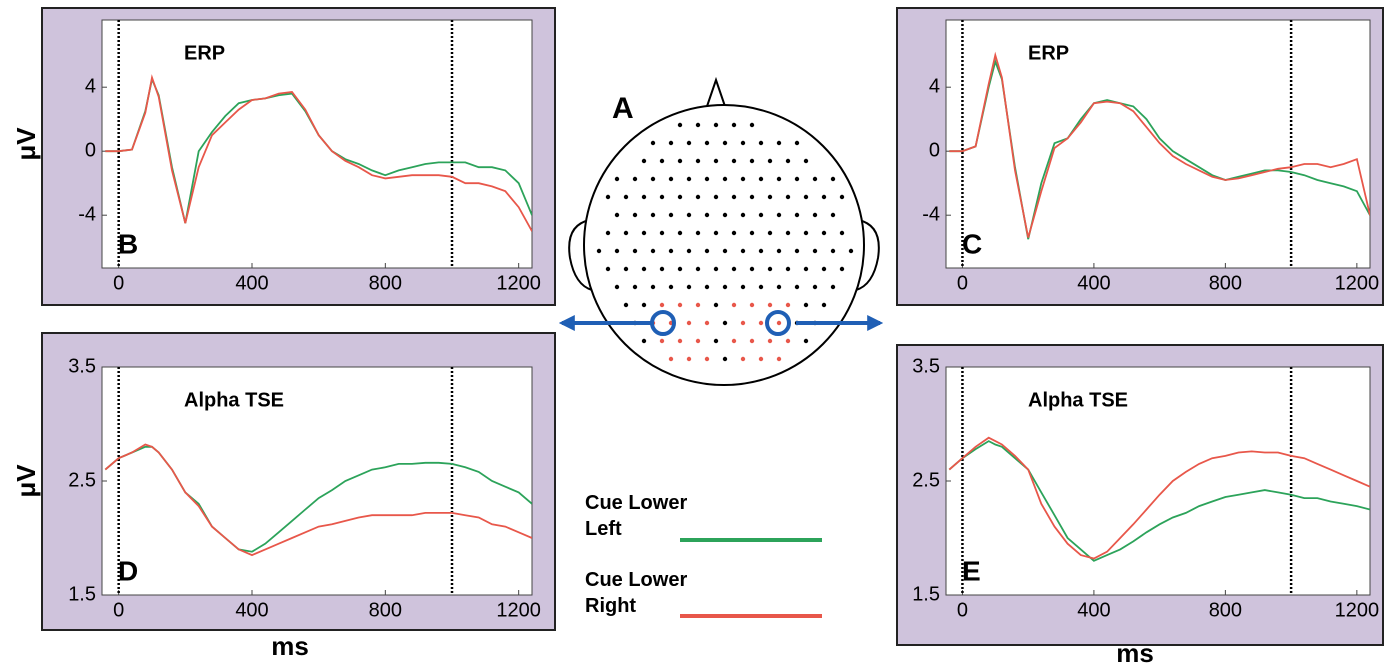 This screenshot has height=665, width=1393. What do you see at coordinates (971, 570) in the screenshot?
I see `panel-label: E` at bounding box center [971, 570].